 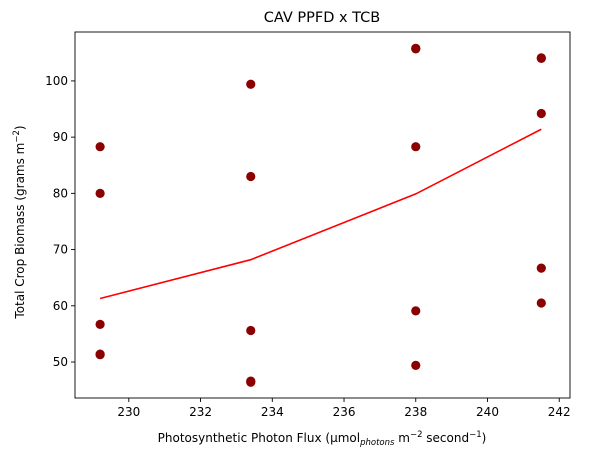 What do you see at coordinates (416, 435) in the screenshot?
I see `x-axis-label-exponent-1: −2` at bounding box center [416, 435].